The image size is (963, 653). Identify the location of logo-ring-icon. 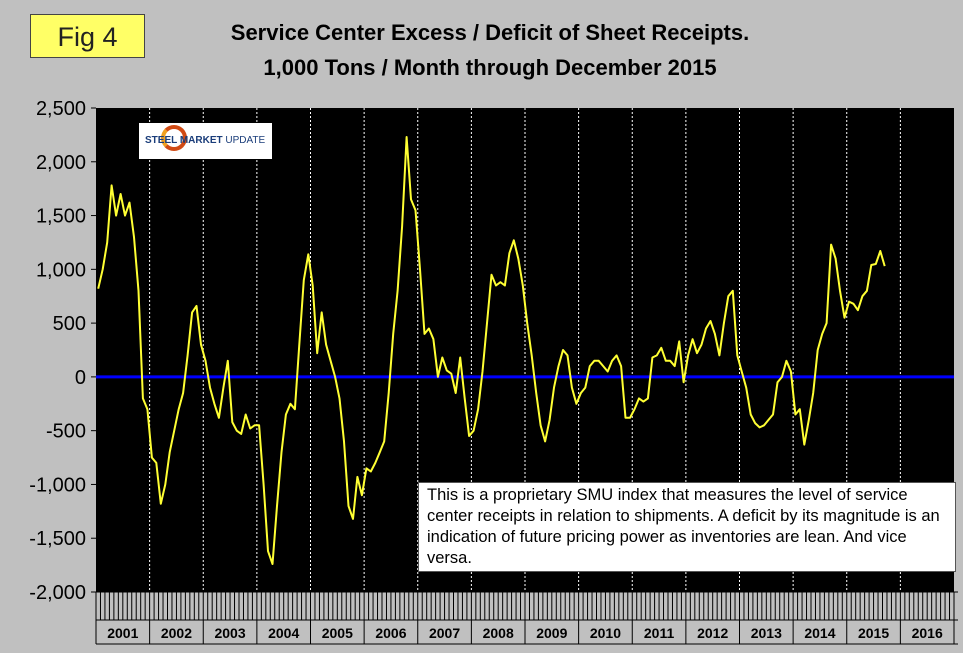
(174, 138).